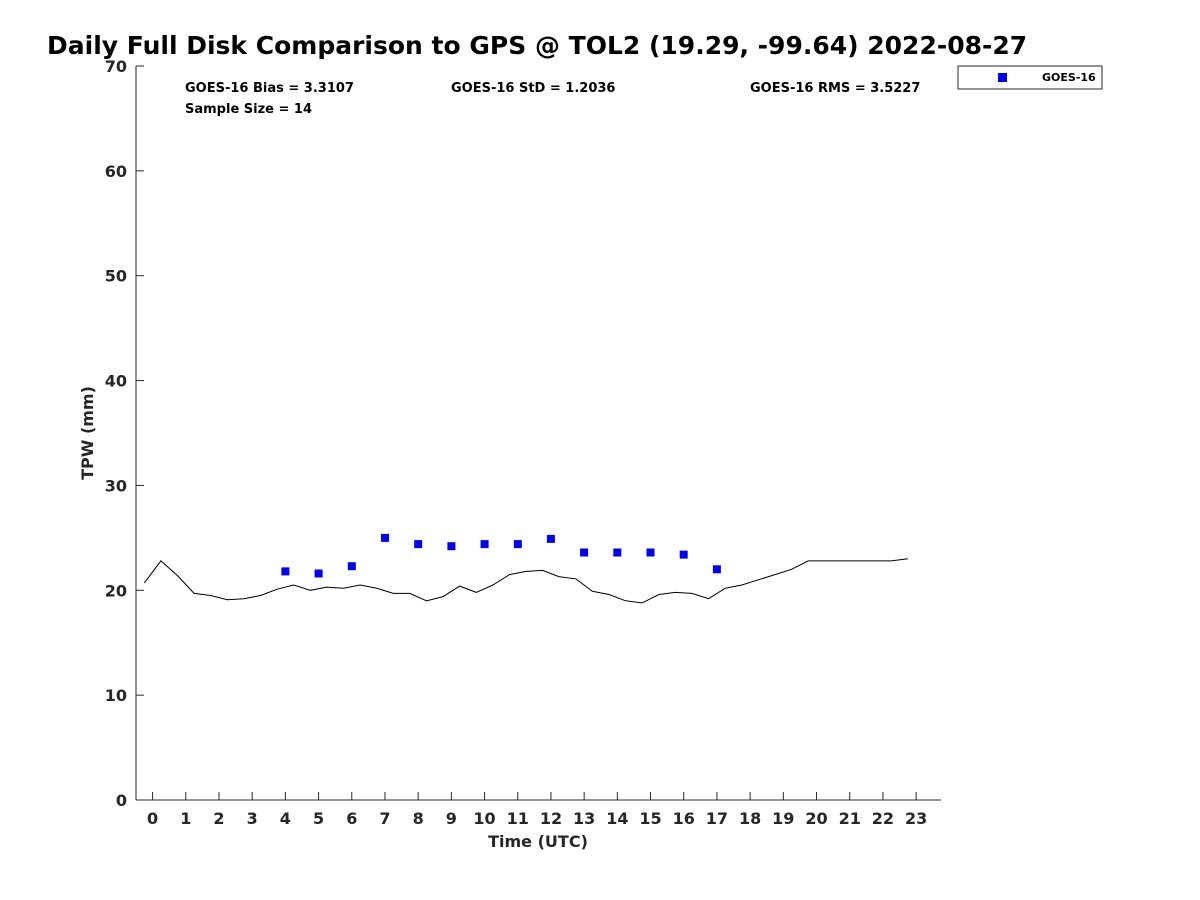 Image resolution: width=1200 pixels, height=900 pixels. I want to click on x-tick-label: 0, so click(152, 818).